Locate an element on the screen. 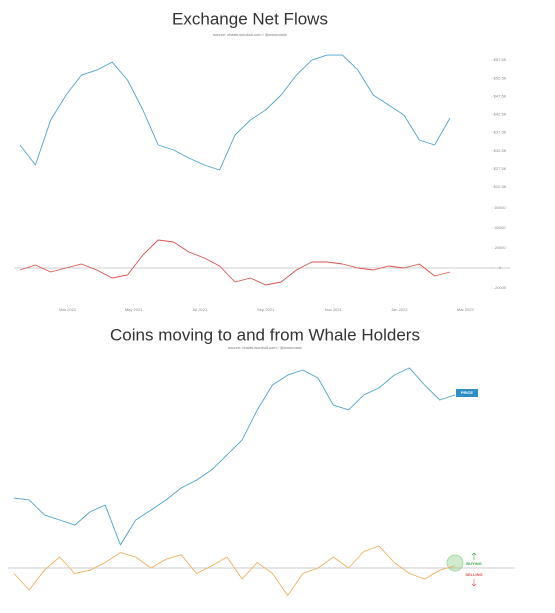  y2-tick-label: 40000 is located at coordinates (500, 227).